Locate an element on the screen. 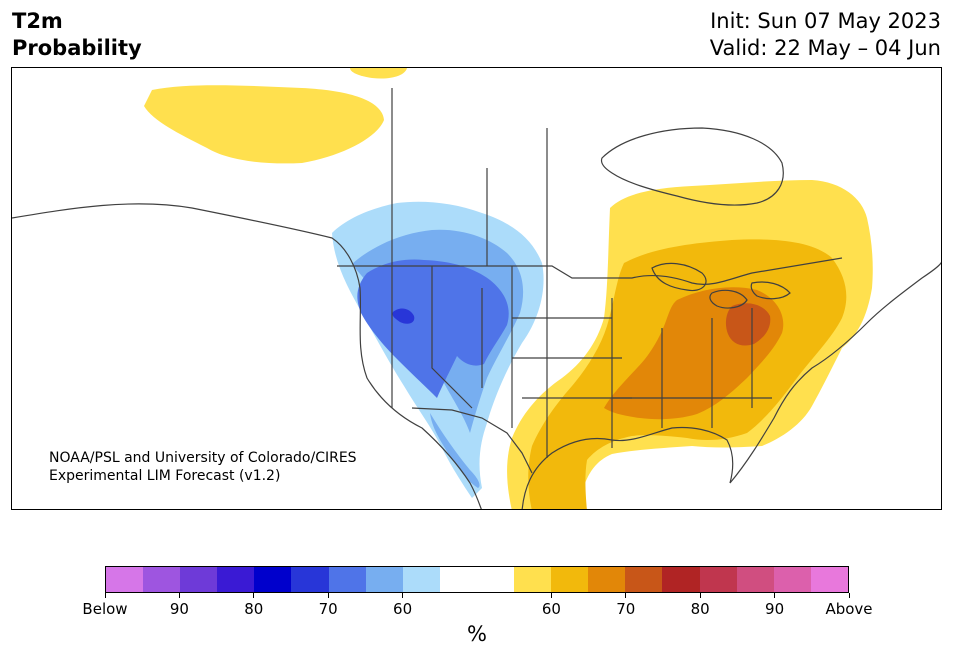 The image size is (953, 659). colorbar-tick-label: Below is located at coordinates (105, 609).